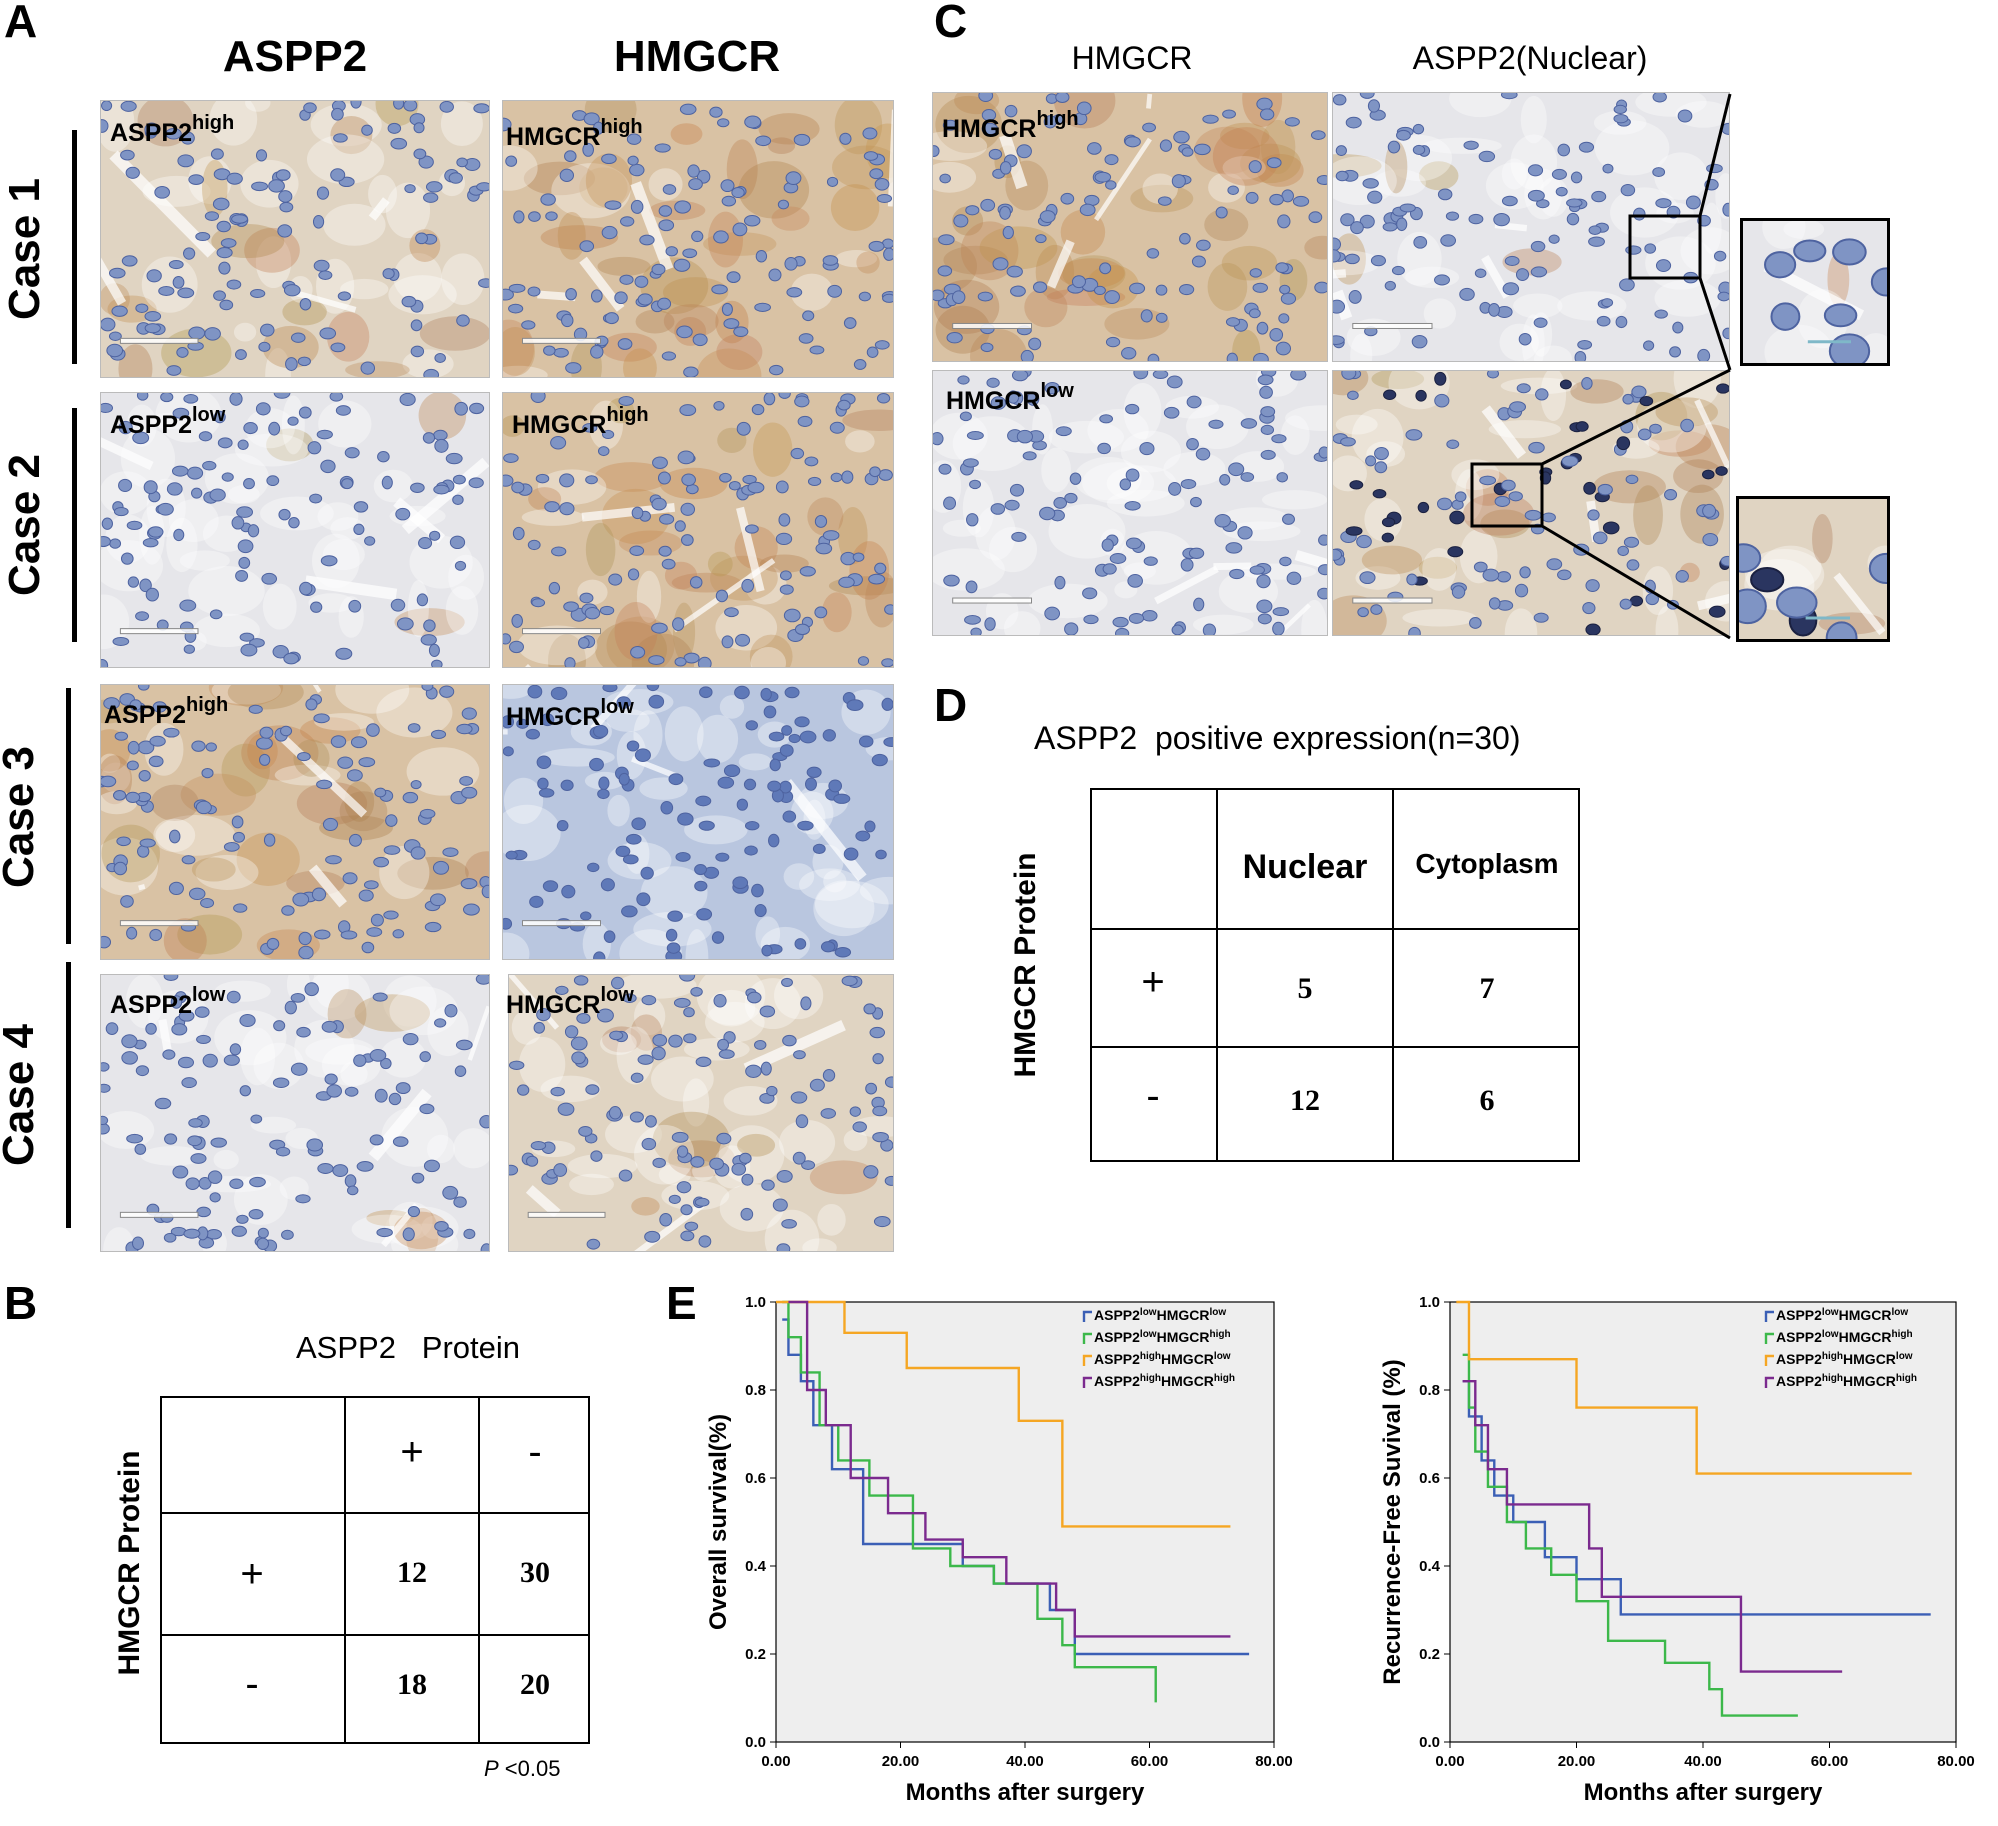  I want to click on panel-b-pvalue: P <0.05, so click(522, 1769).